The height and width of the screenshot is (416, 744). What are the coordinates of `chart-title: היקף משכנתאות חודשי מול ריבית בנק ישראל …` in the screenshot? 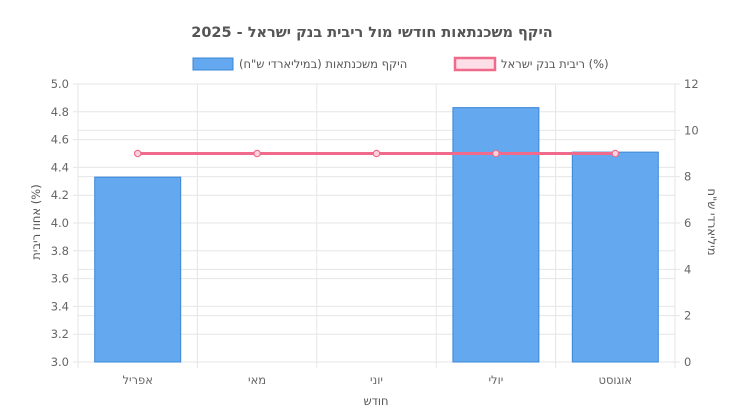 It's located at (371, 33).